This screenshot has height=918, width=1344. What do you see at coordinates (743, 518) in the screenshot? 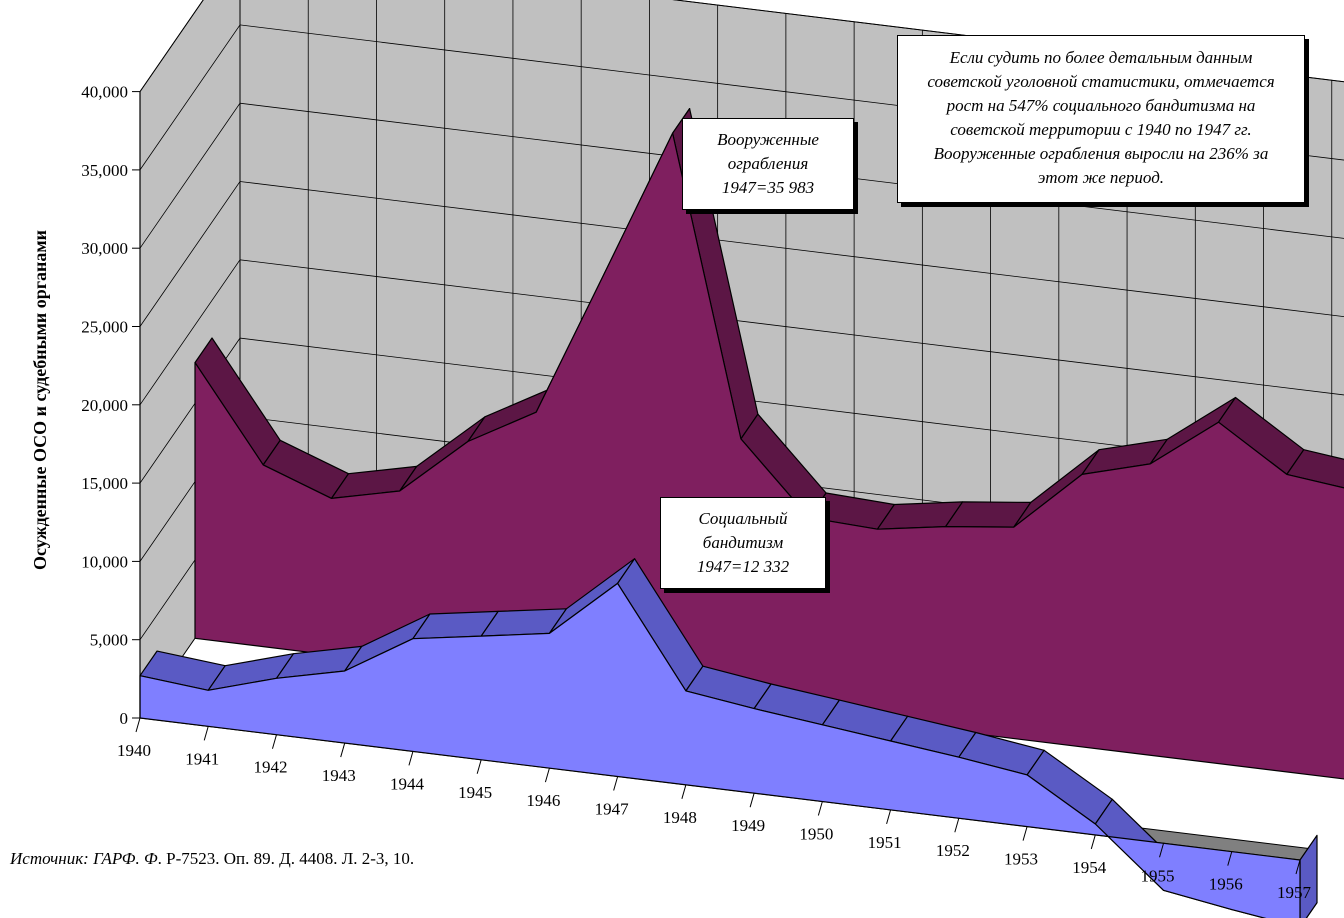
I see `callout-banditry-line-1: Социальный` at bounding box center [743, 518].